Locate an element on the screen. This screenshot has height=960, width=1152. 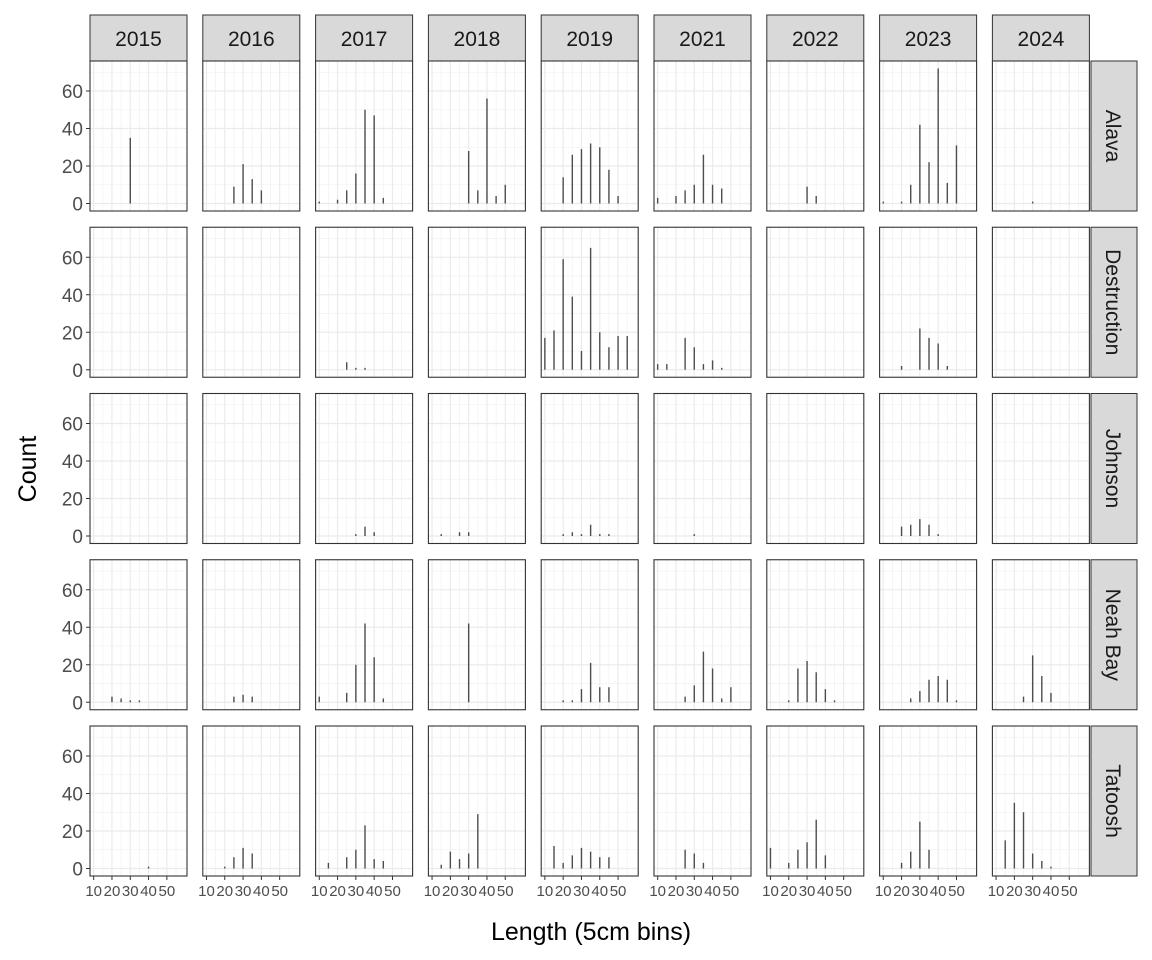
facet-panel: 10 20 30 40 50 is located at coordinates (700, 812).